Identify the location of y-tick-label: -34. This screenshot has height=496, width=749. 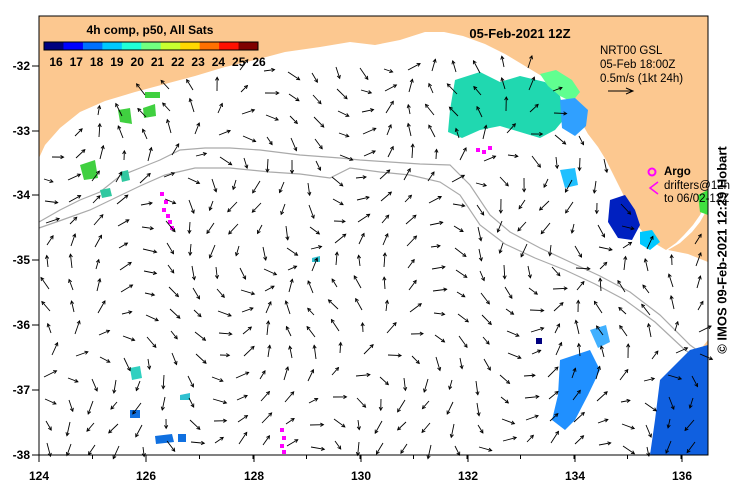
(22, 195).